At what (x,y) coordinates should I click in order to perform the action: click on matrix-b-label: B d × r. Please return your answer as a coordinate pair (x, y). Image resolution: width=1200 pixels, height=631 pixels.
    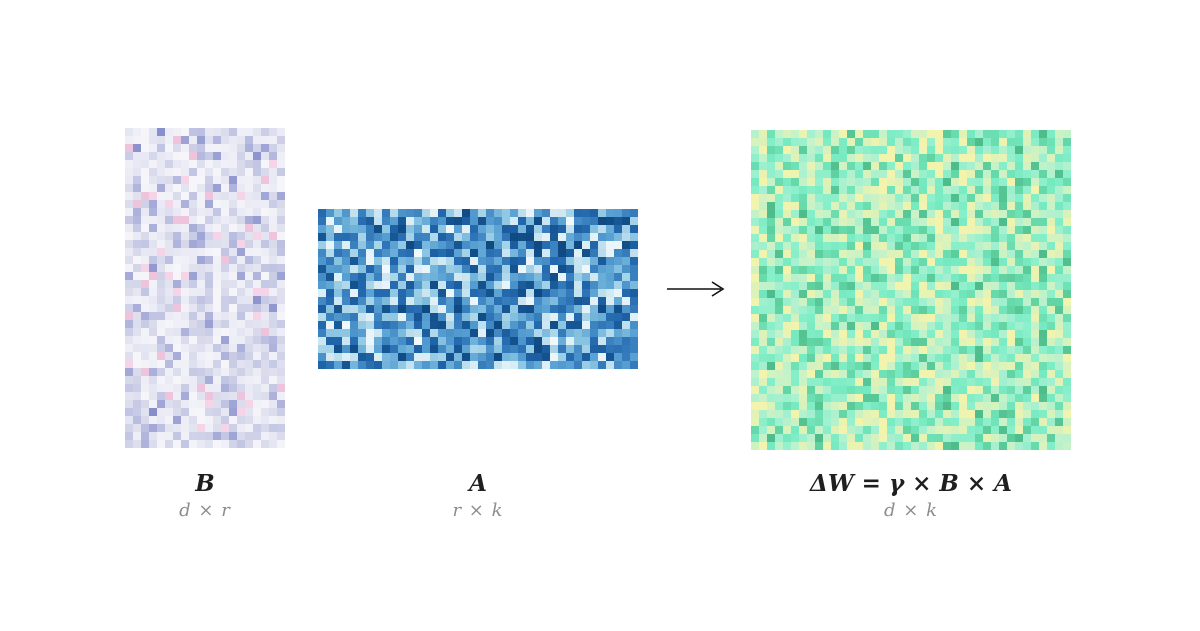
    Looking at the image, I should click on (205, 496).